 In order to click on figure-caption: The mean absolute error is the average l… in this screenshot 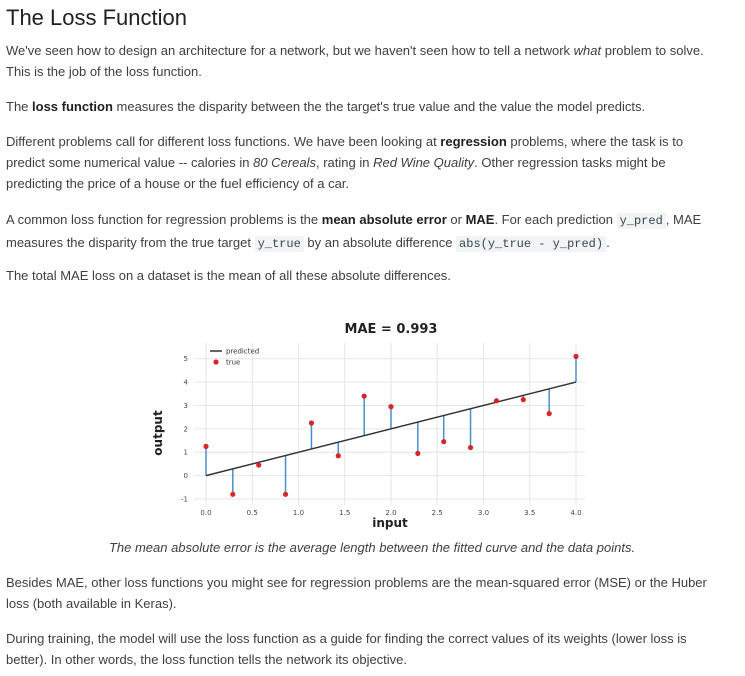, I will do `click(372, 547)`.